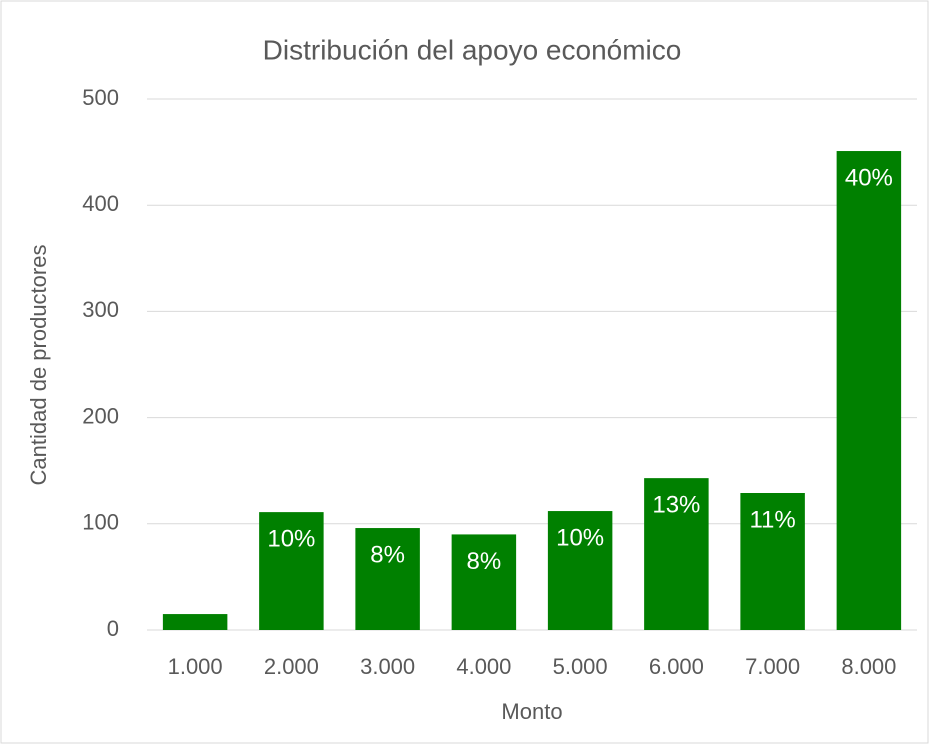 The height and width of the screenshot is (745, 930). Describe the element at coordinates (100, 522) in the screenshot. I see `y-tick-label: 100` at that location.